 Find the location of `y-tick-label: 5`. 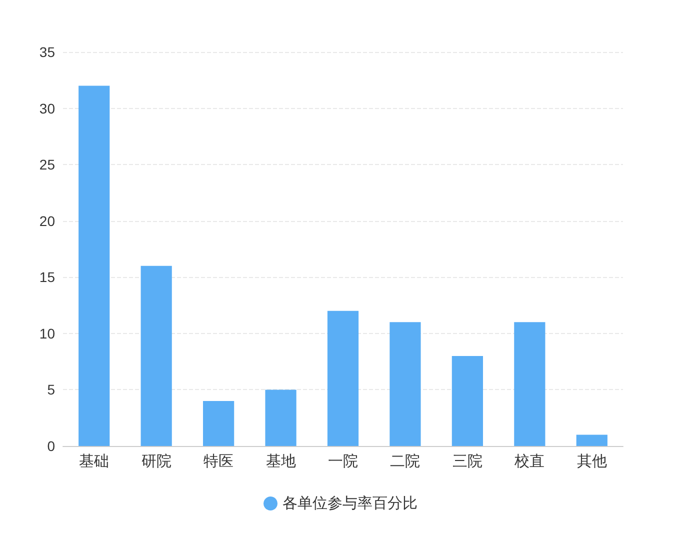

y-tick-label: 5 is located at coordinates (51, 390).